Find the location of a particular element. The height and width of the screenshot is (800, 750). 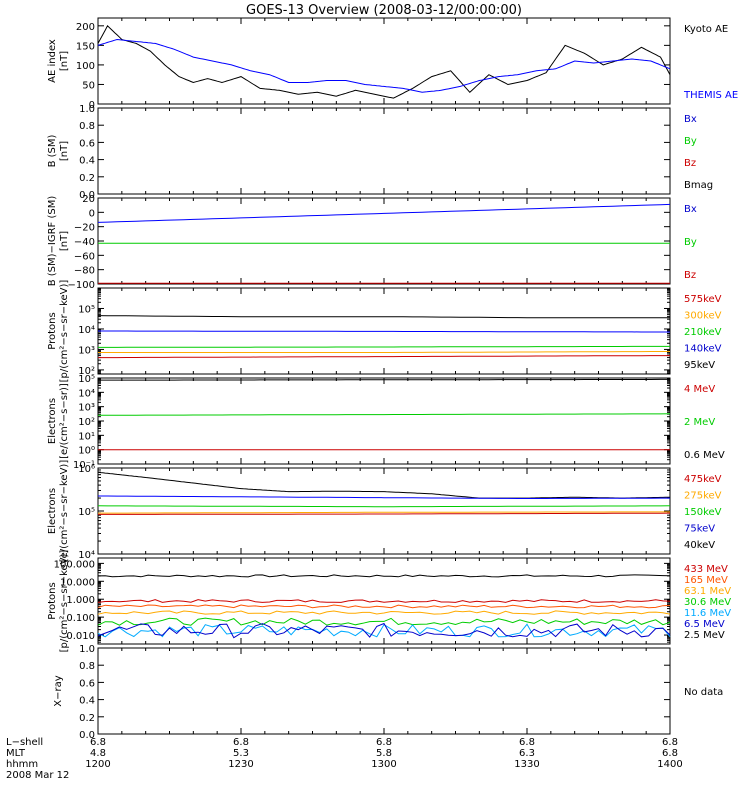

x-tick-hhmm: 1230 is located at coordinates (240, 764).